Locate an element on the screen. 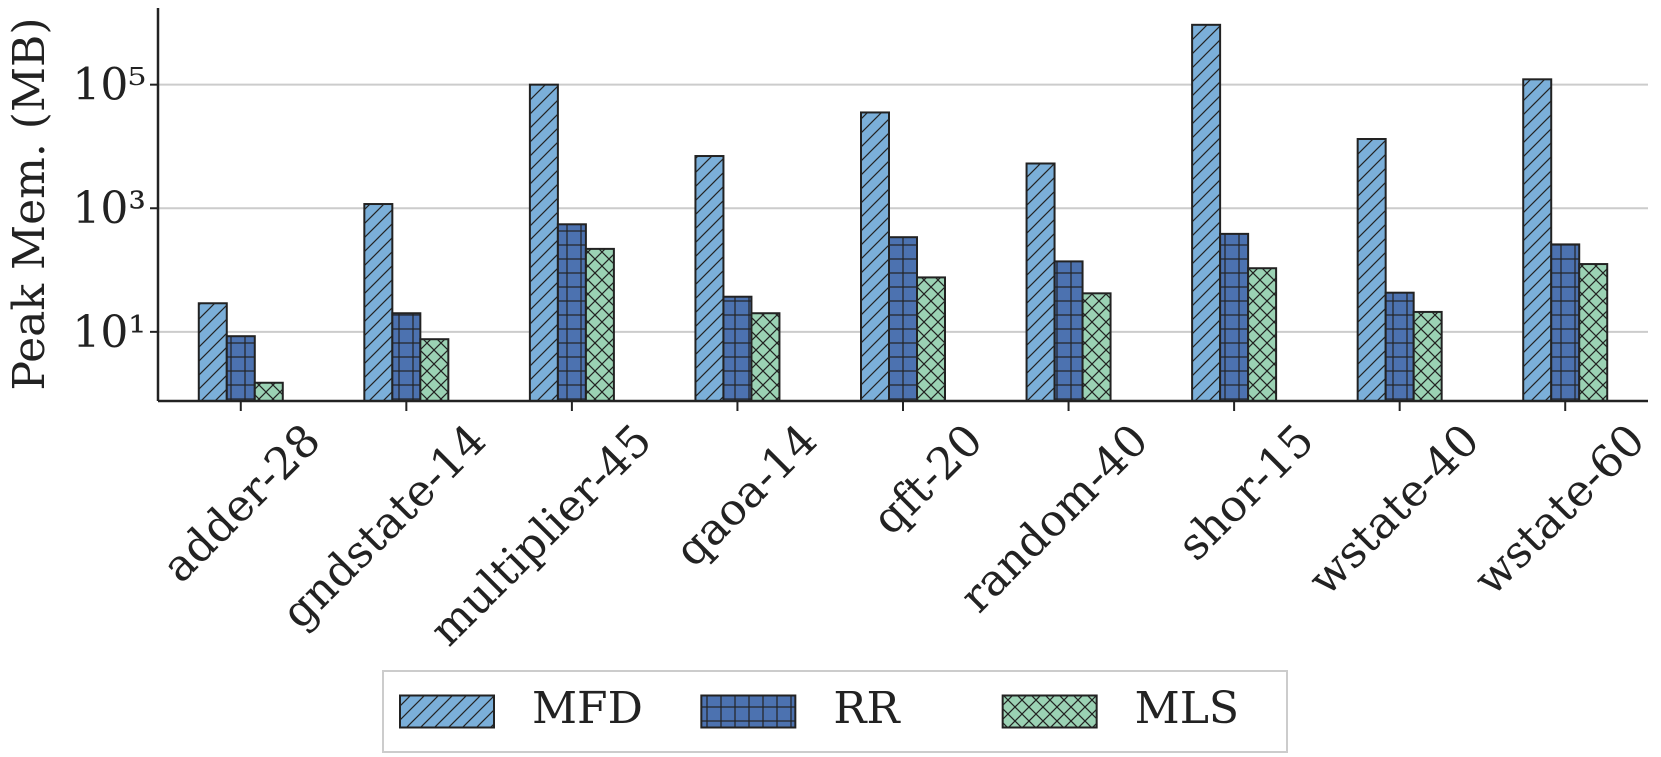 The height and width of the screenshot is (757, 1661). x-tick-label: adder-28 is located at coordinates (242, 504).